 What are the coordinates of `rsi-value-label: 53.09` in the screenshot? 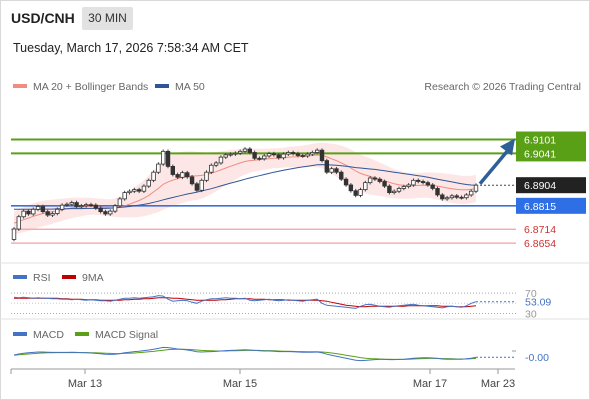 It's located at (538, 303).